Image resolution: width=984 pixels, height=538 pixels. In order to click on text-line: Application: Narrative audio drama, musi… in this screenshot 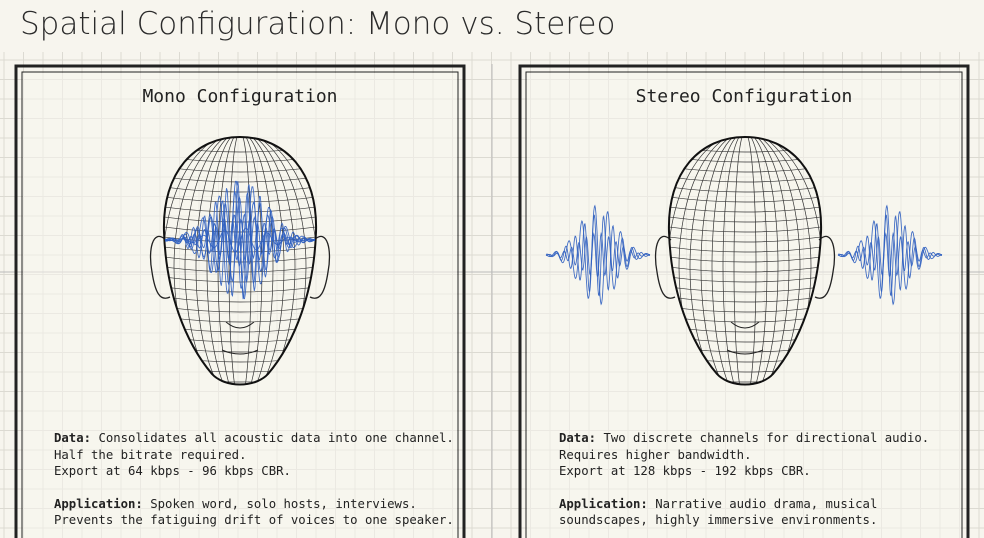, I will do `click(744, 504)`.